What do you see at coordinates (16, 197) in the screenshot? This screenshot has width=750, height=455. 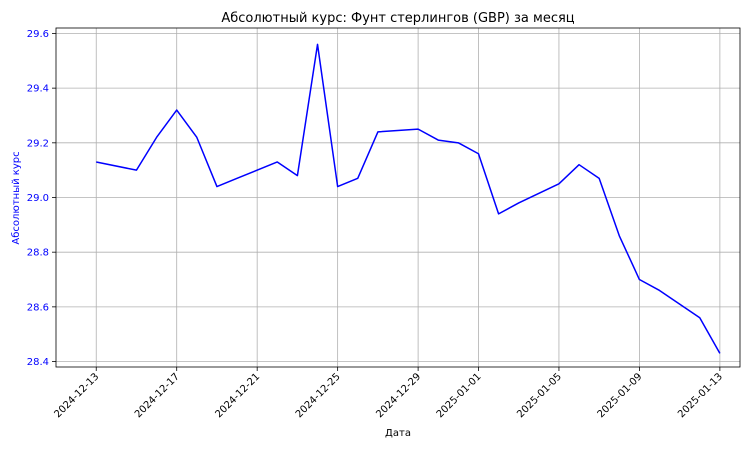 I see `y-axis-label: Абсолютный курс` at bounding box center [16, 197].